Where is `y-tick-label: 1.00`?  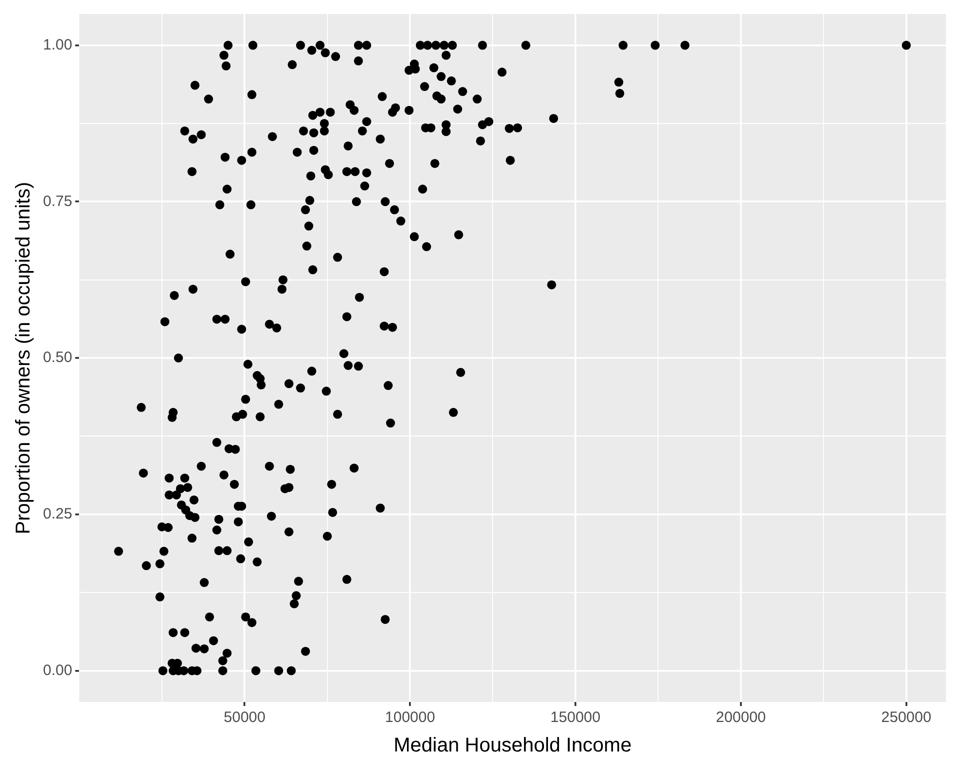 y-tick-label: 1.00 is located at coordinates (57, 45).